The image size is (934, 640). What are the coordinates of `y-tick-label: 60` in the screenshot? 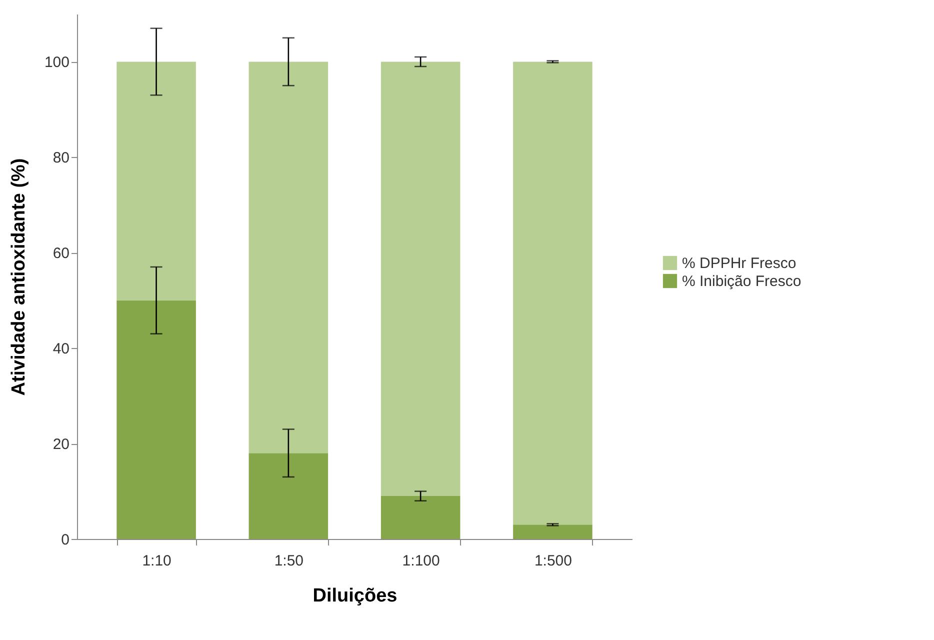 It's located at (61, 253).